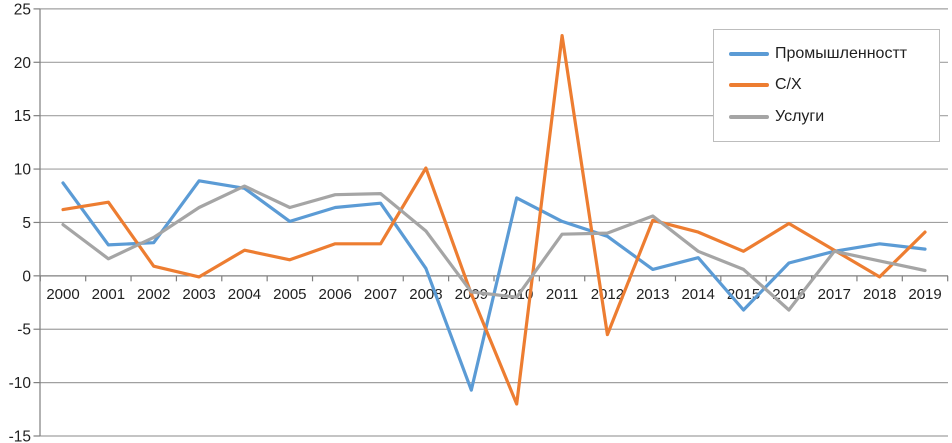 The width and height of the screenshot is (952, 443). Describe the element at coordinates (831, 85) in the screenshot. I see `legend-item-agriculture: С/Х` at that location.